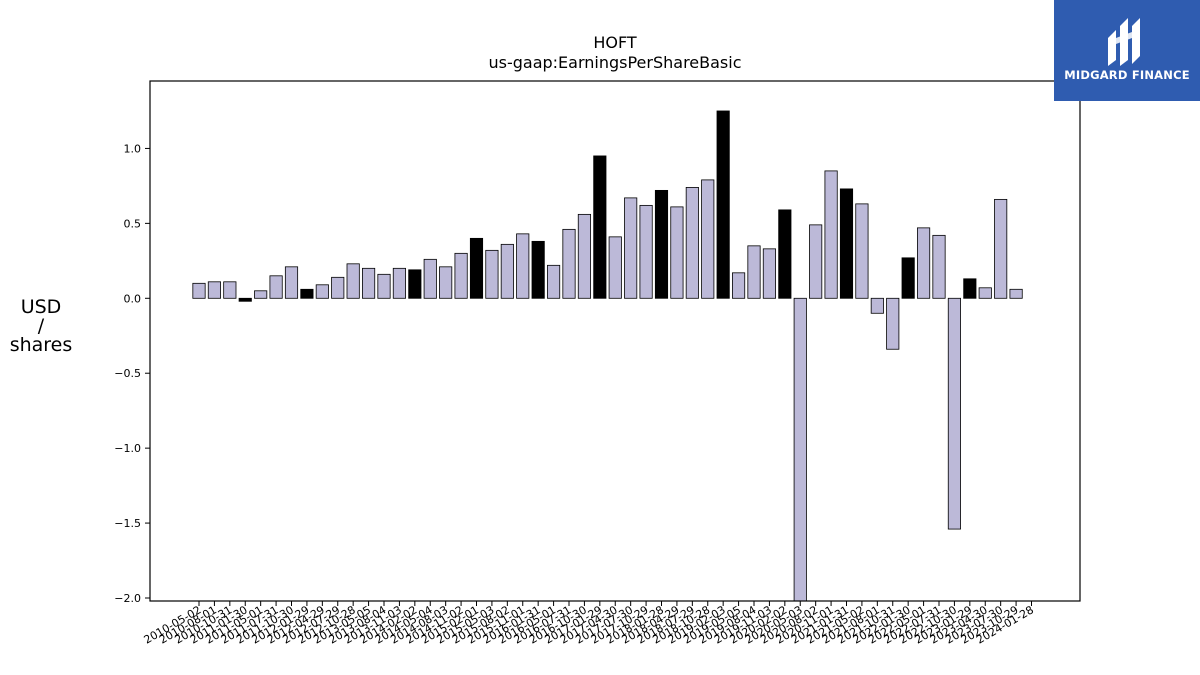 The image size is (1200, 675). Describe the element at coordinates (127, 523) in the screenshot. I see `y-tick-label: −1.5` at that location.